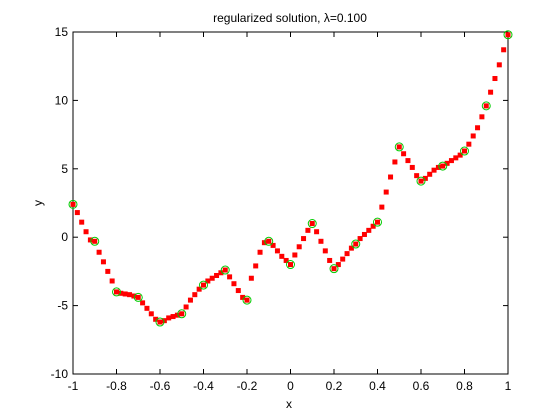 This screenshot has height=420, width=560. Describe the element at coordinates (62, 32) in the screenshot. I see `y-tick-label: 15` at that location.